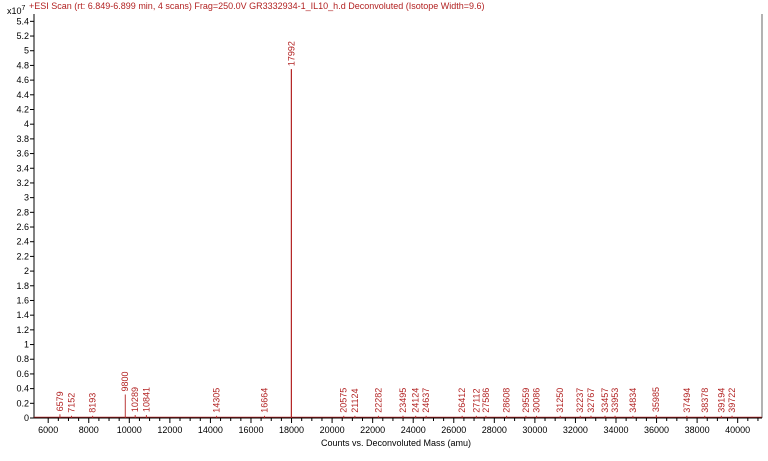  What do you see at coordinates (22, 374) in the screenshot?
I see `y-tick-label: 0.6` at bounding box center [22, 374].